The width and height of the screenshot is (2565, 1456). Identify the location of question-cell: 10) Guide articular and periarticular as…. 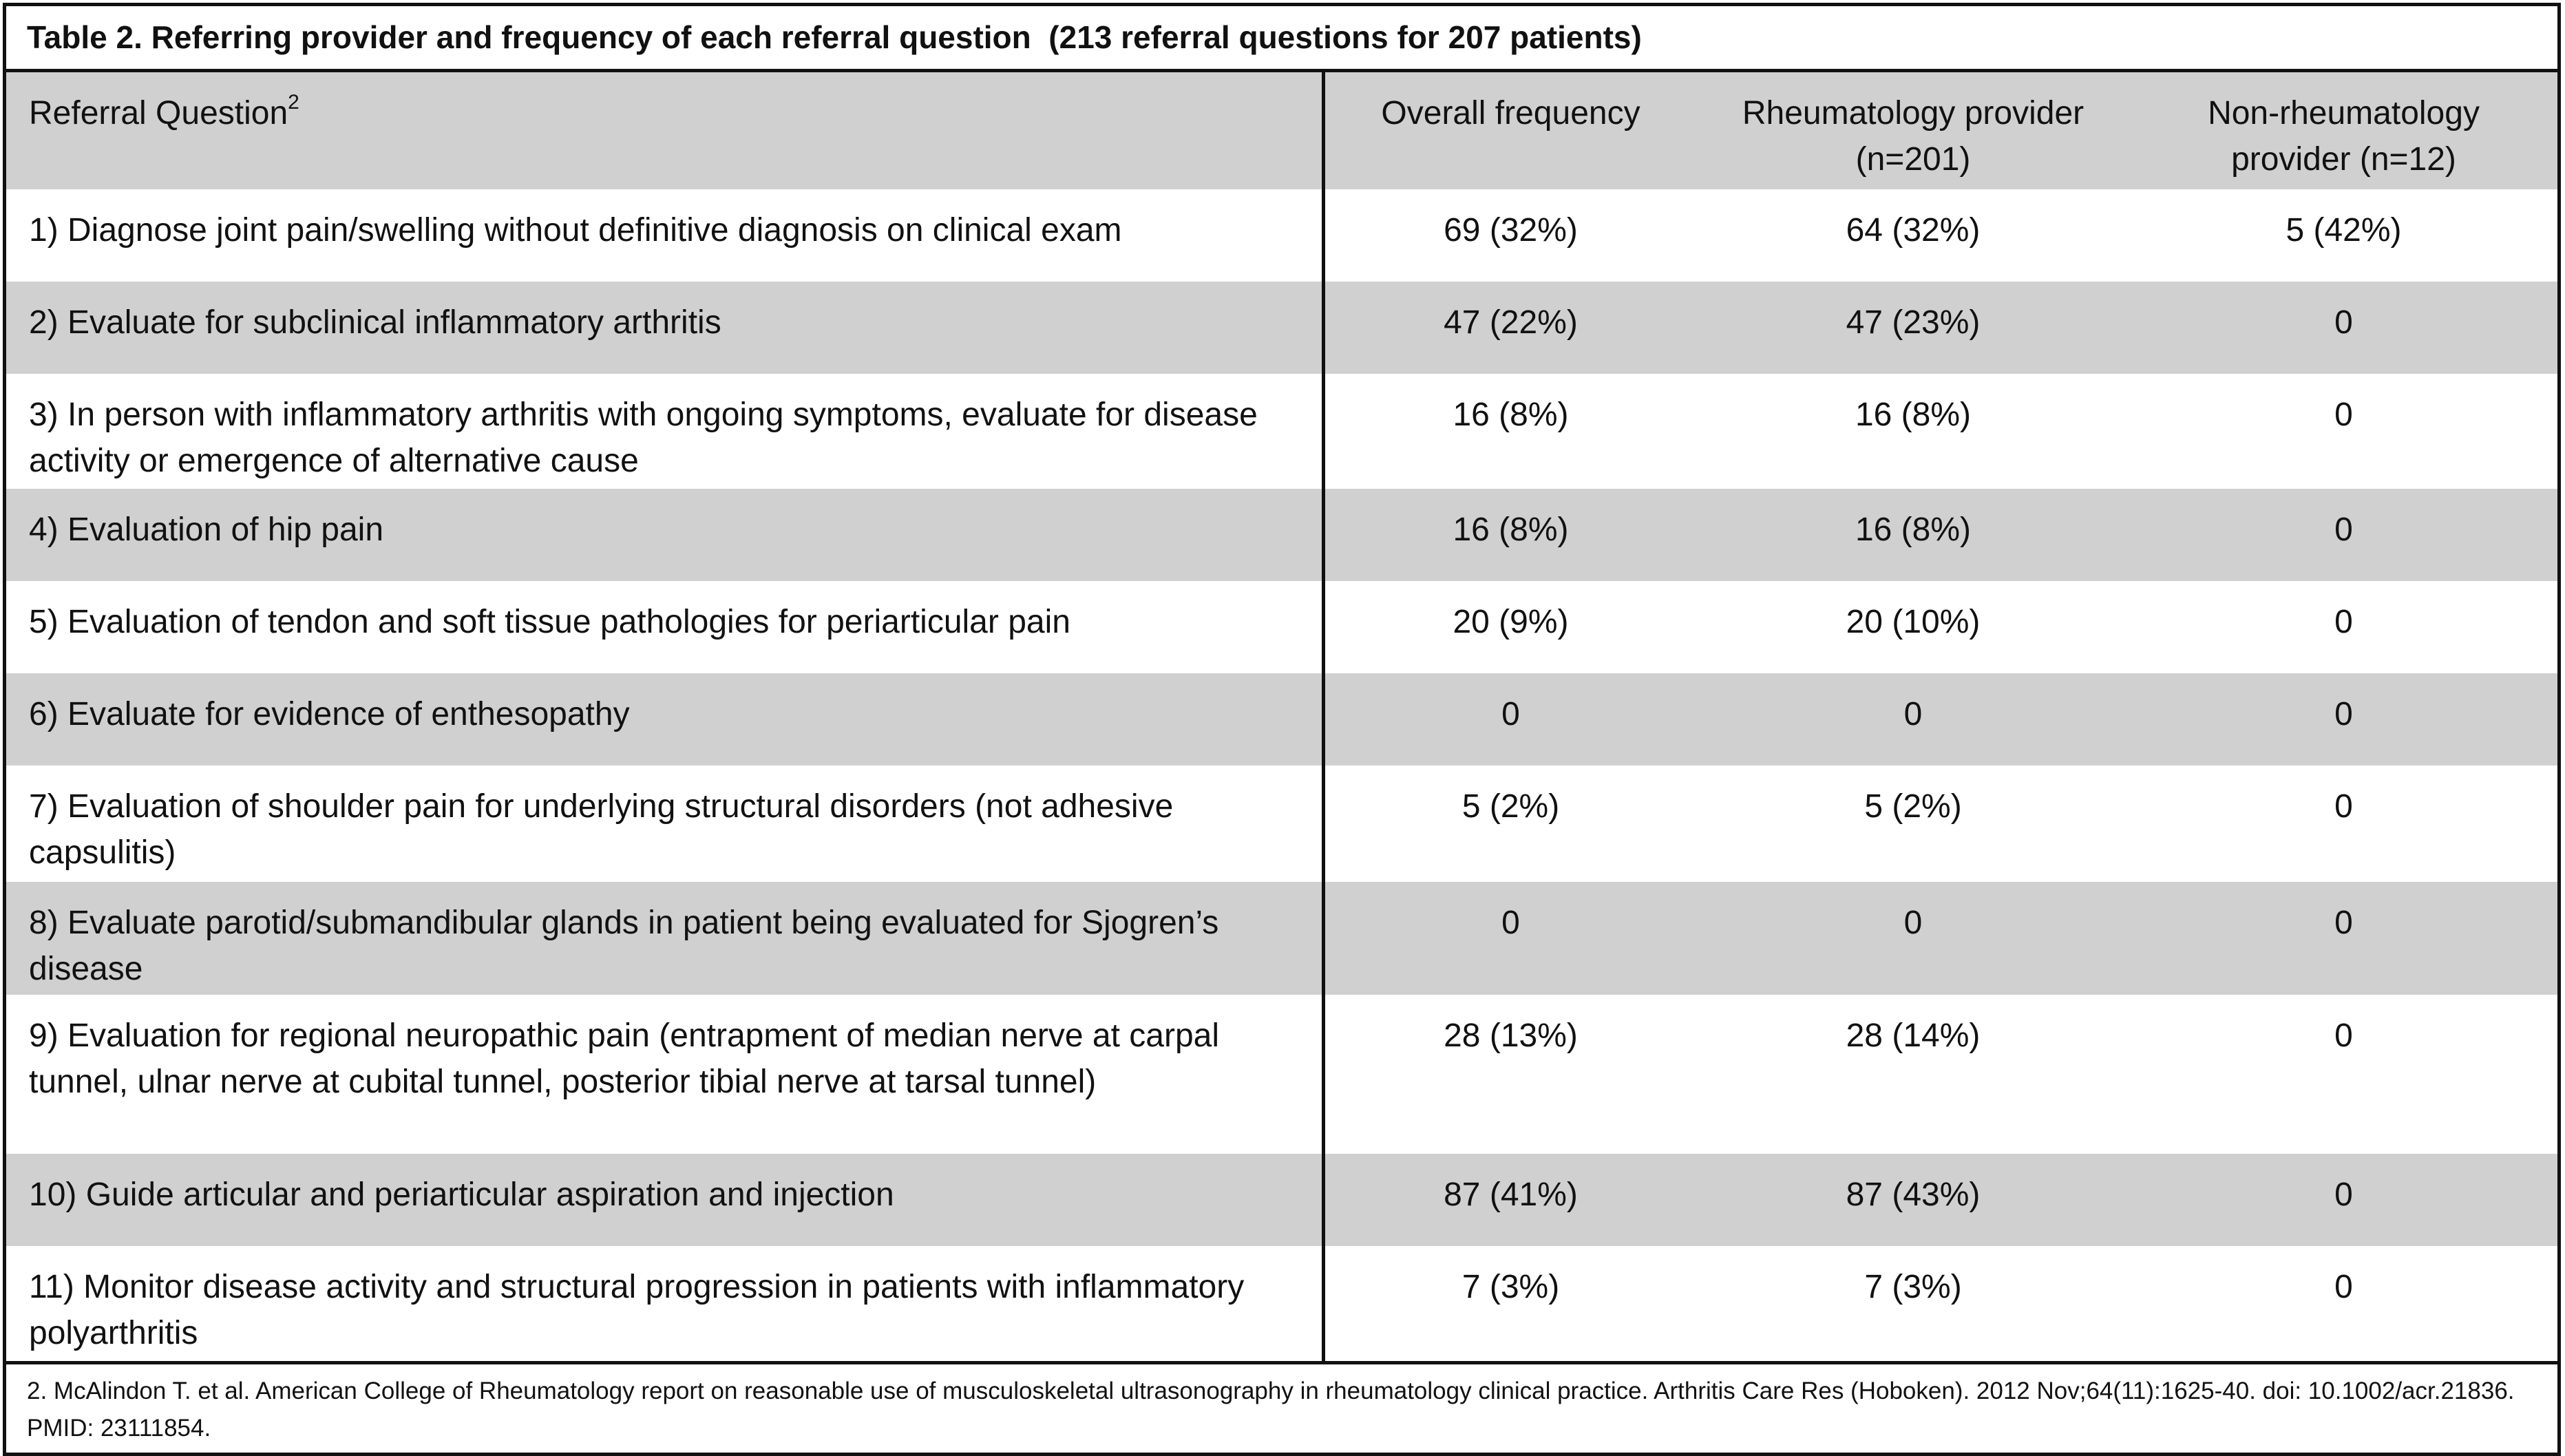
(665, 1200).